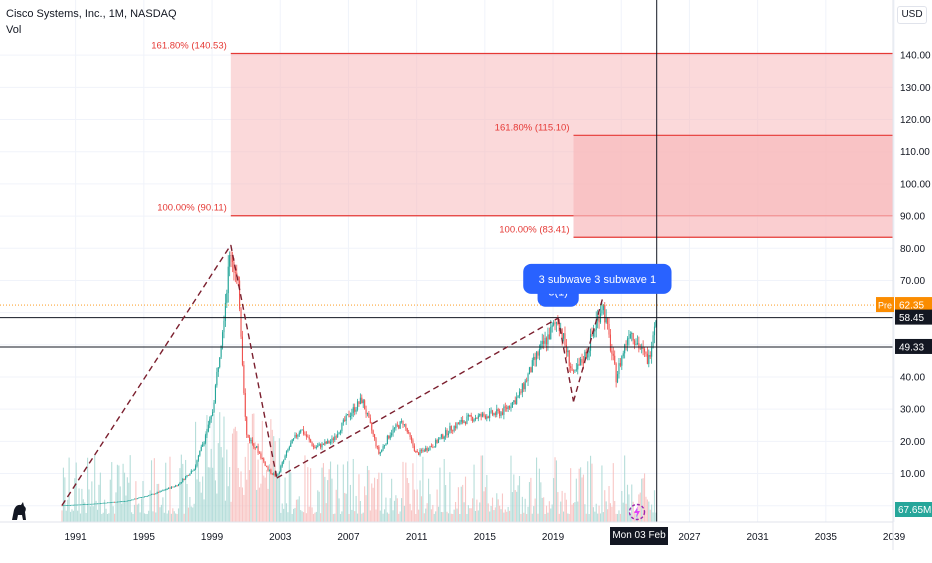 Image resolution: width=932 pixels, height=563 pixels. Describe the element at coordinates (912, 15) in the screenshot. I see `currency-button: USD` at that location.